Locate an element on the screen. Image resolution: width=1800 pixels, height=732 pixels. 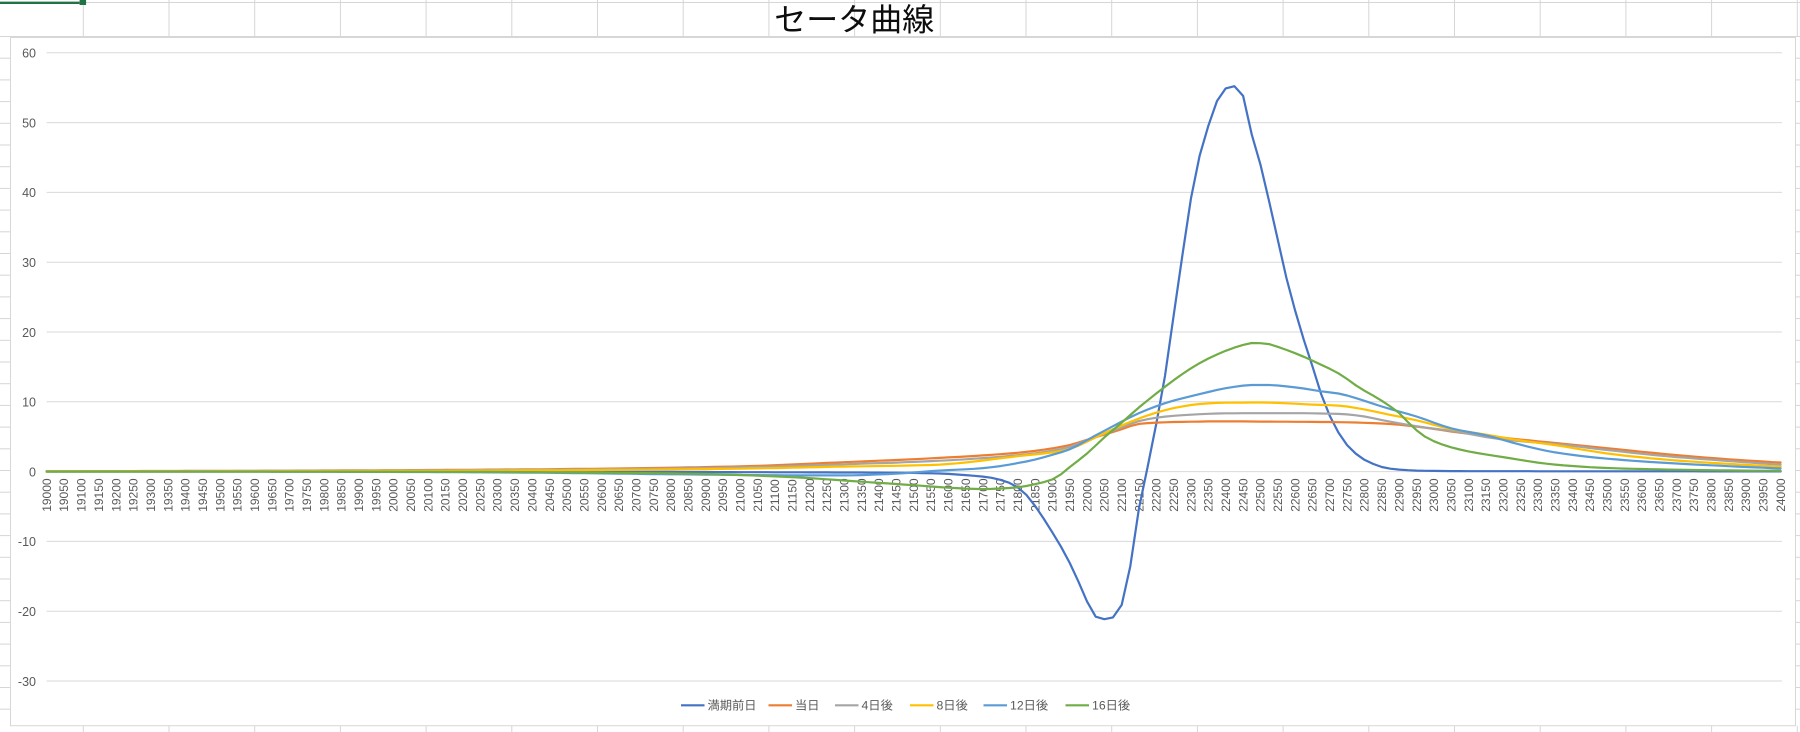
svg-text: 22600 is located at coordinates (1295, 495).